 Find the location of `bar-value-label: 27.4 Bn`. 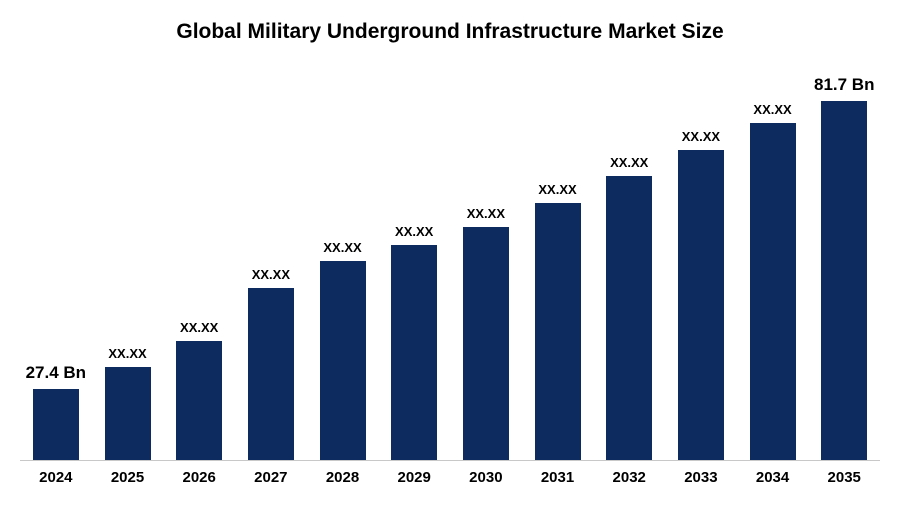

bar-value-label: 27.4 Bn is located at coordinates (56, 372).